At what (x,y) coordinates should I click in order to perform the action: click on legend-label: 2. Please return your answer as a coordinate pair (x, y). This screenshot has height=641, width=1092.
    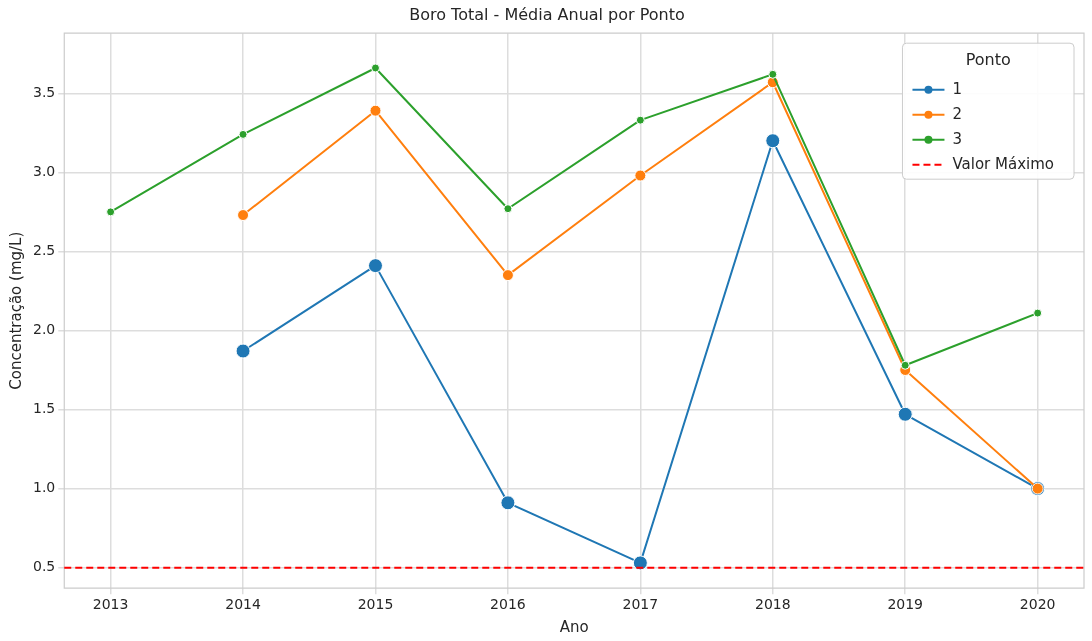
    Looking at the image, I should click on (957, 113).